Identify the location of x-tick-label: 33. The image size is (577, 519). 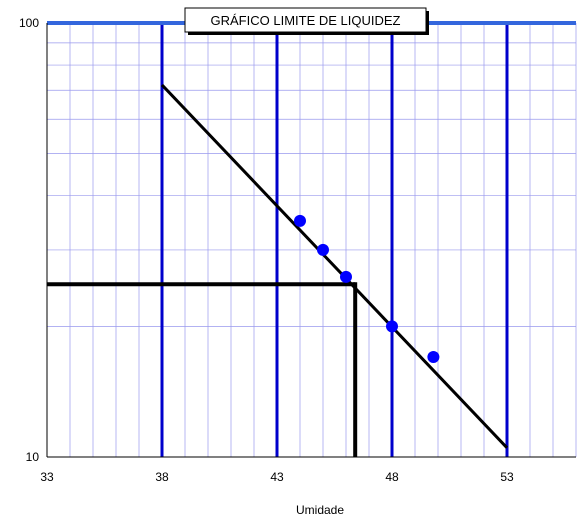
(47, 477).